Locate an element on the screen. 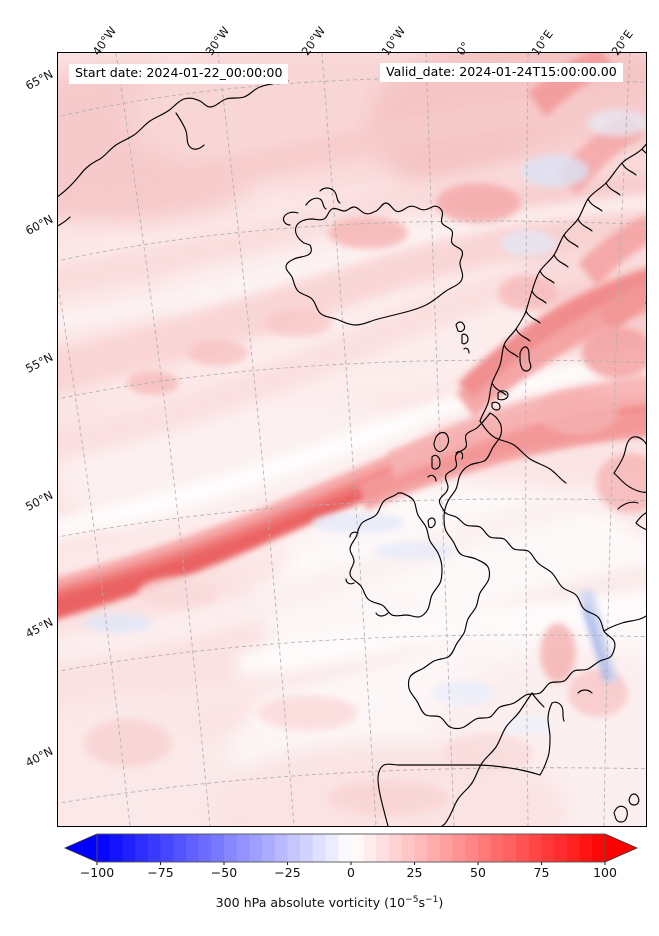 The width and height of the screenshot is (659, 936). colorbar-extend-max-arrow is located at coordinates (621, 848).